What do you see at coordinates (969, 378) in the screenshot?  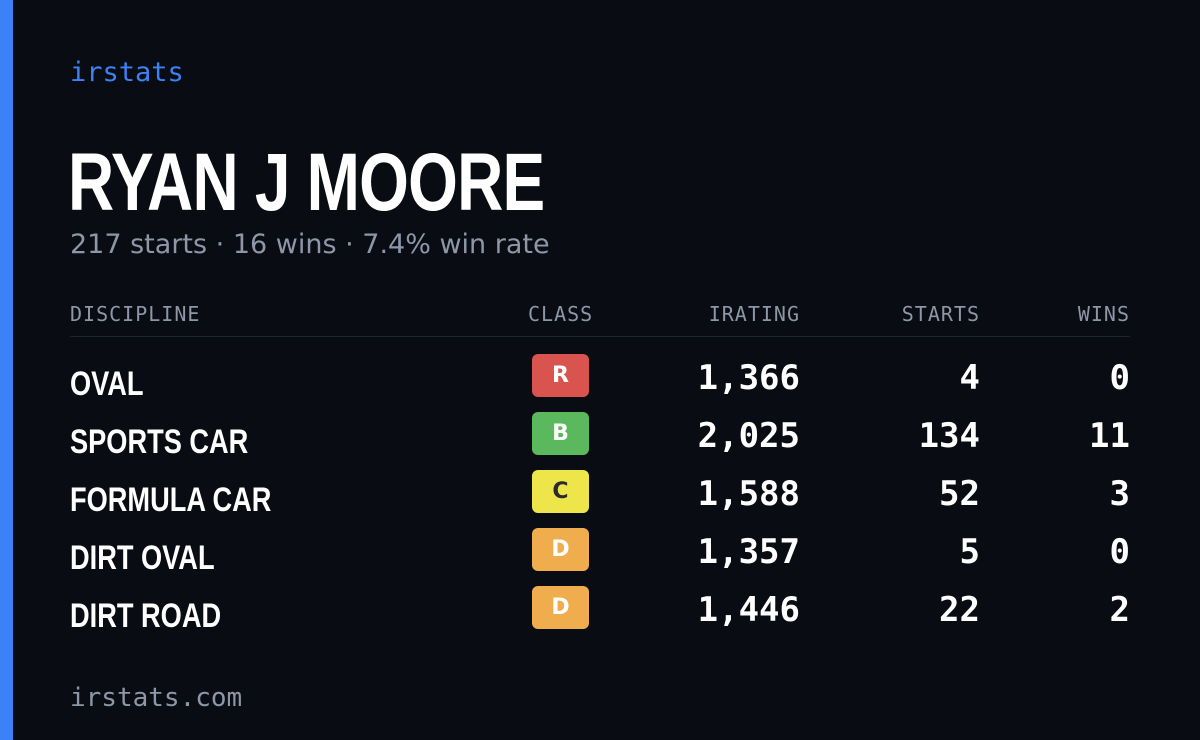 I see `starts-value: 4` at bounding box center [969, 378].